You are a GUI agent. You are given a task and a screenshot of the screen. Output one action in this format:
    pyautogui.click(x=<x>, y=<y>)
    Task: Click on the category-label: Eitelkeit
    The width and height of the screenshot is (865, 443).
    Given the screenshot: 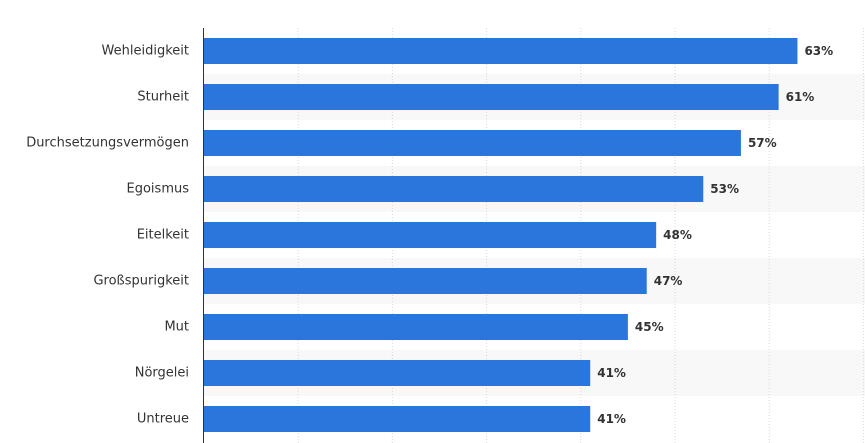 What is the action you would take?
    pyautogui.click(x=163, y=235)
    